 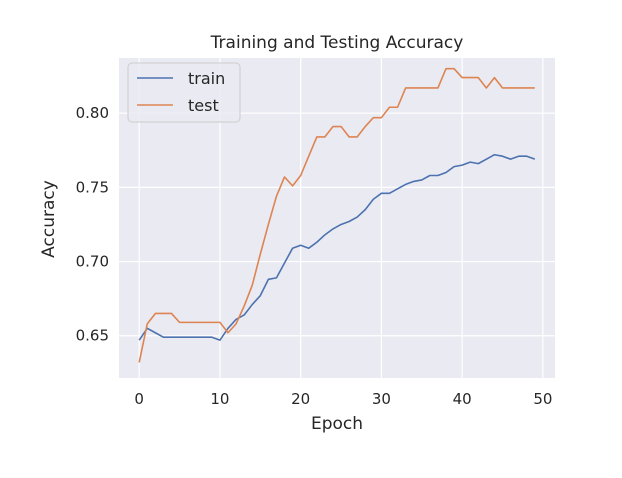 I want to click on chart-title: Training and Testing Accuracy, so click(x=337, y=43).